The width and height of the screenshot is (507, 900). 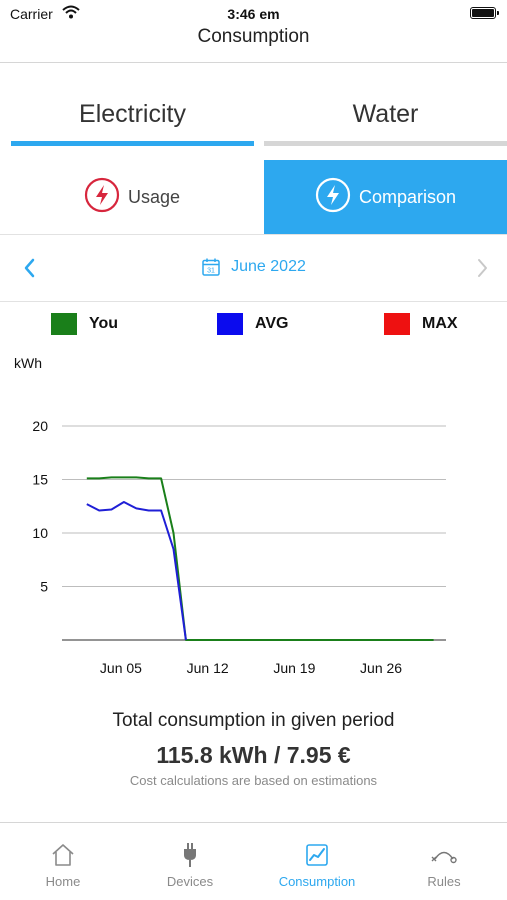 I want to click on tab-bar-consumption: Consumption, so click(x=317, y=865).